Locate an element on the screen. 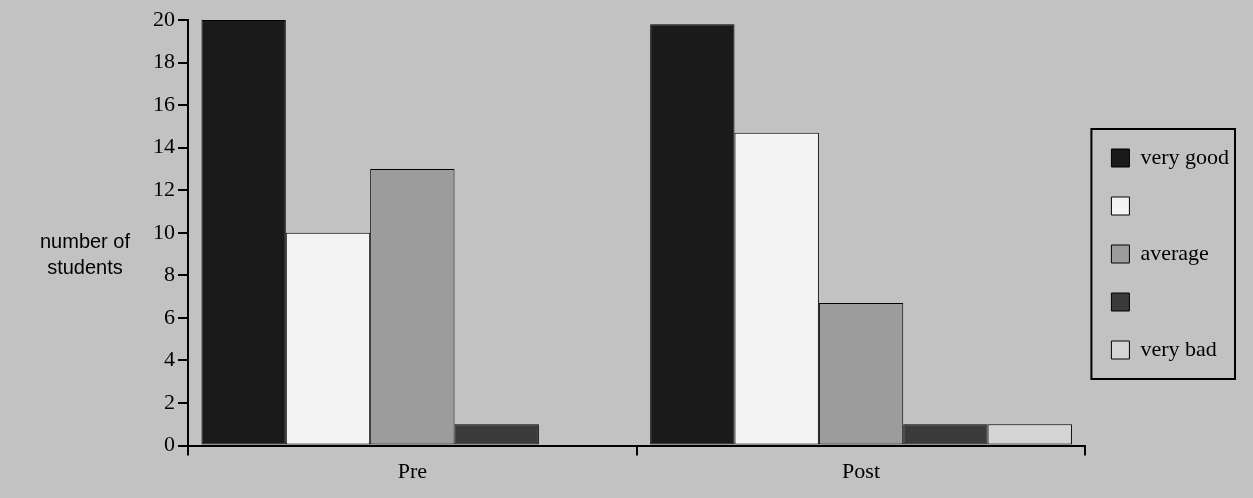 The width and height of the screenshot is (1253, 498). y-tick-label: 16 is located at coordinates (164, 103).